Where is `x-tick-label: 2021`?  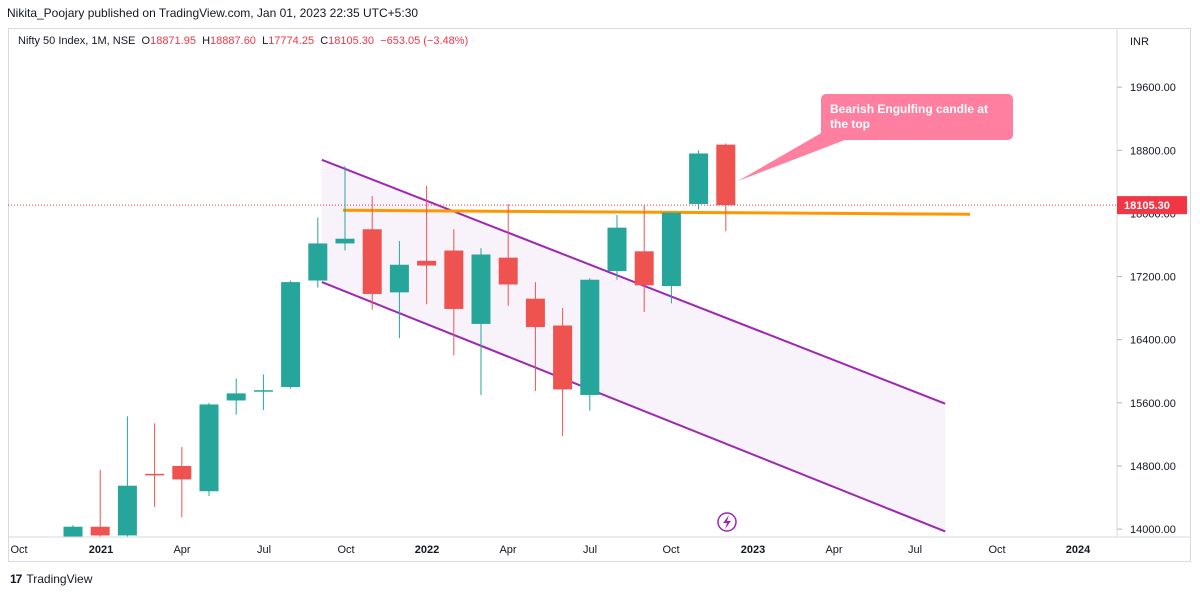 x-tick-label: 2021 is located at coordinates (101, 550).